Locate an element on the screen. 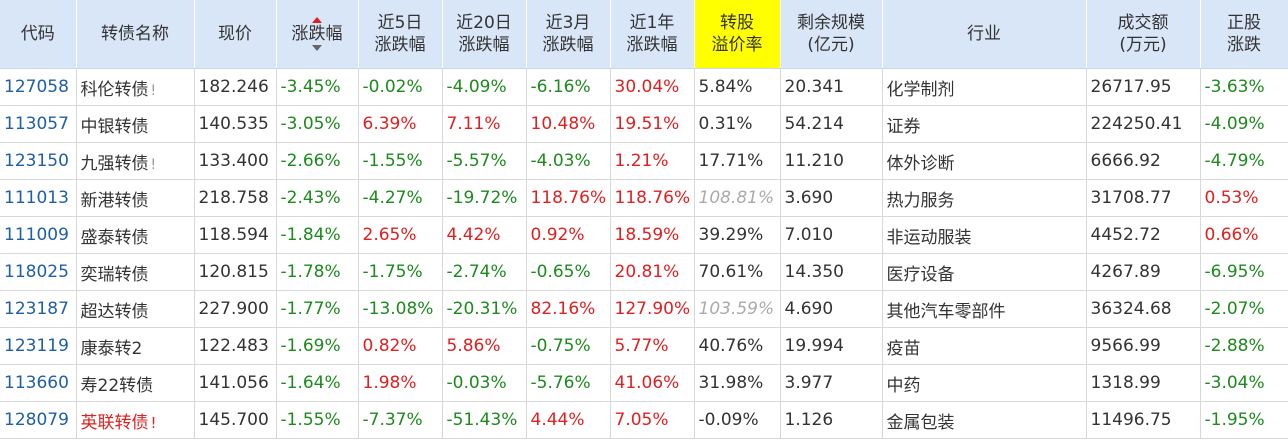 This screenshot has height=444, width=1288. header-premium: 转股 溢价率 is located at coordinates (737, 34).